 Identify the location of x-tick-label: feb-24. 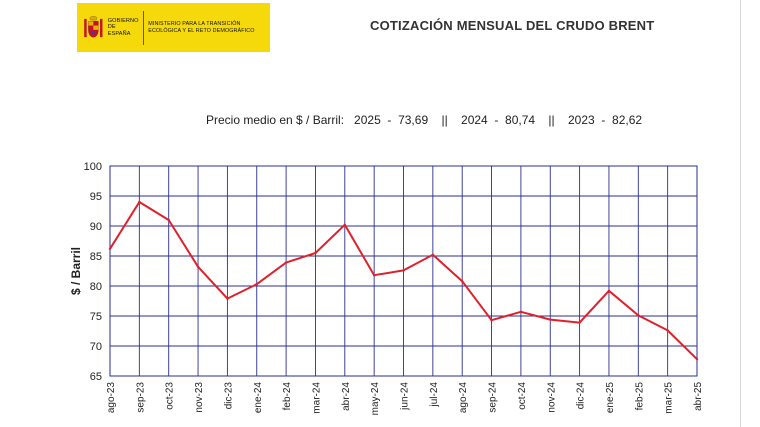
(287, 396).